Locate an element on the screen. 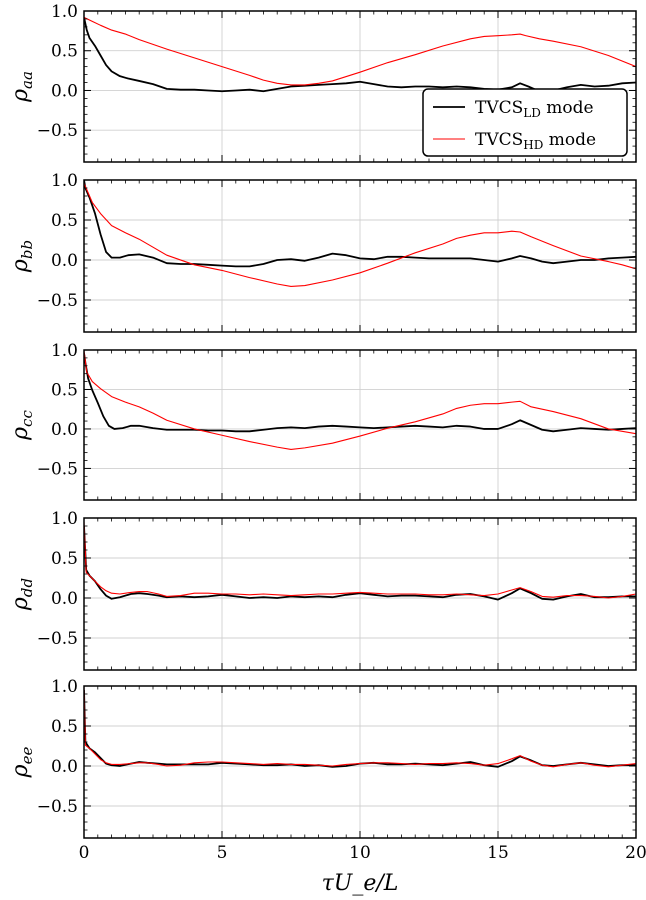 Image resolution: width=646 pixels, height=900 pixels. x-tick-label: 15 is located at coordinates (498, 853).